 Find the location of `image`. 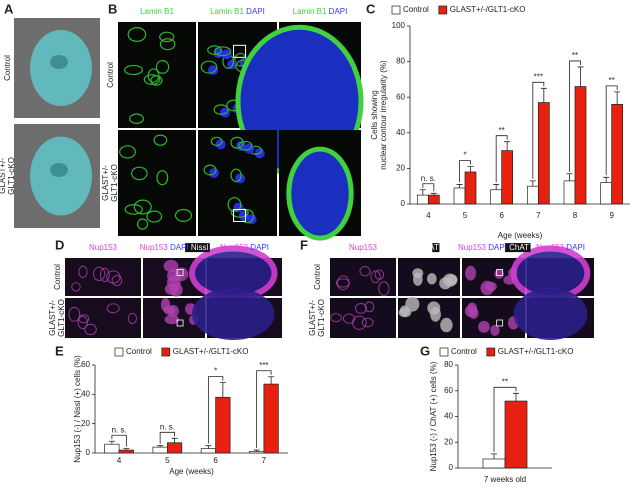

image is located at coordinates (157, 183).